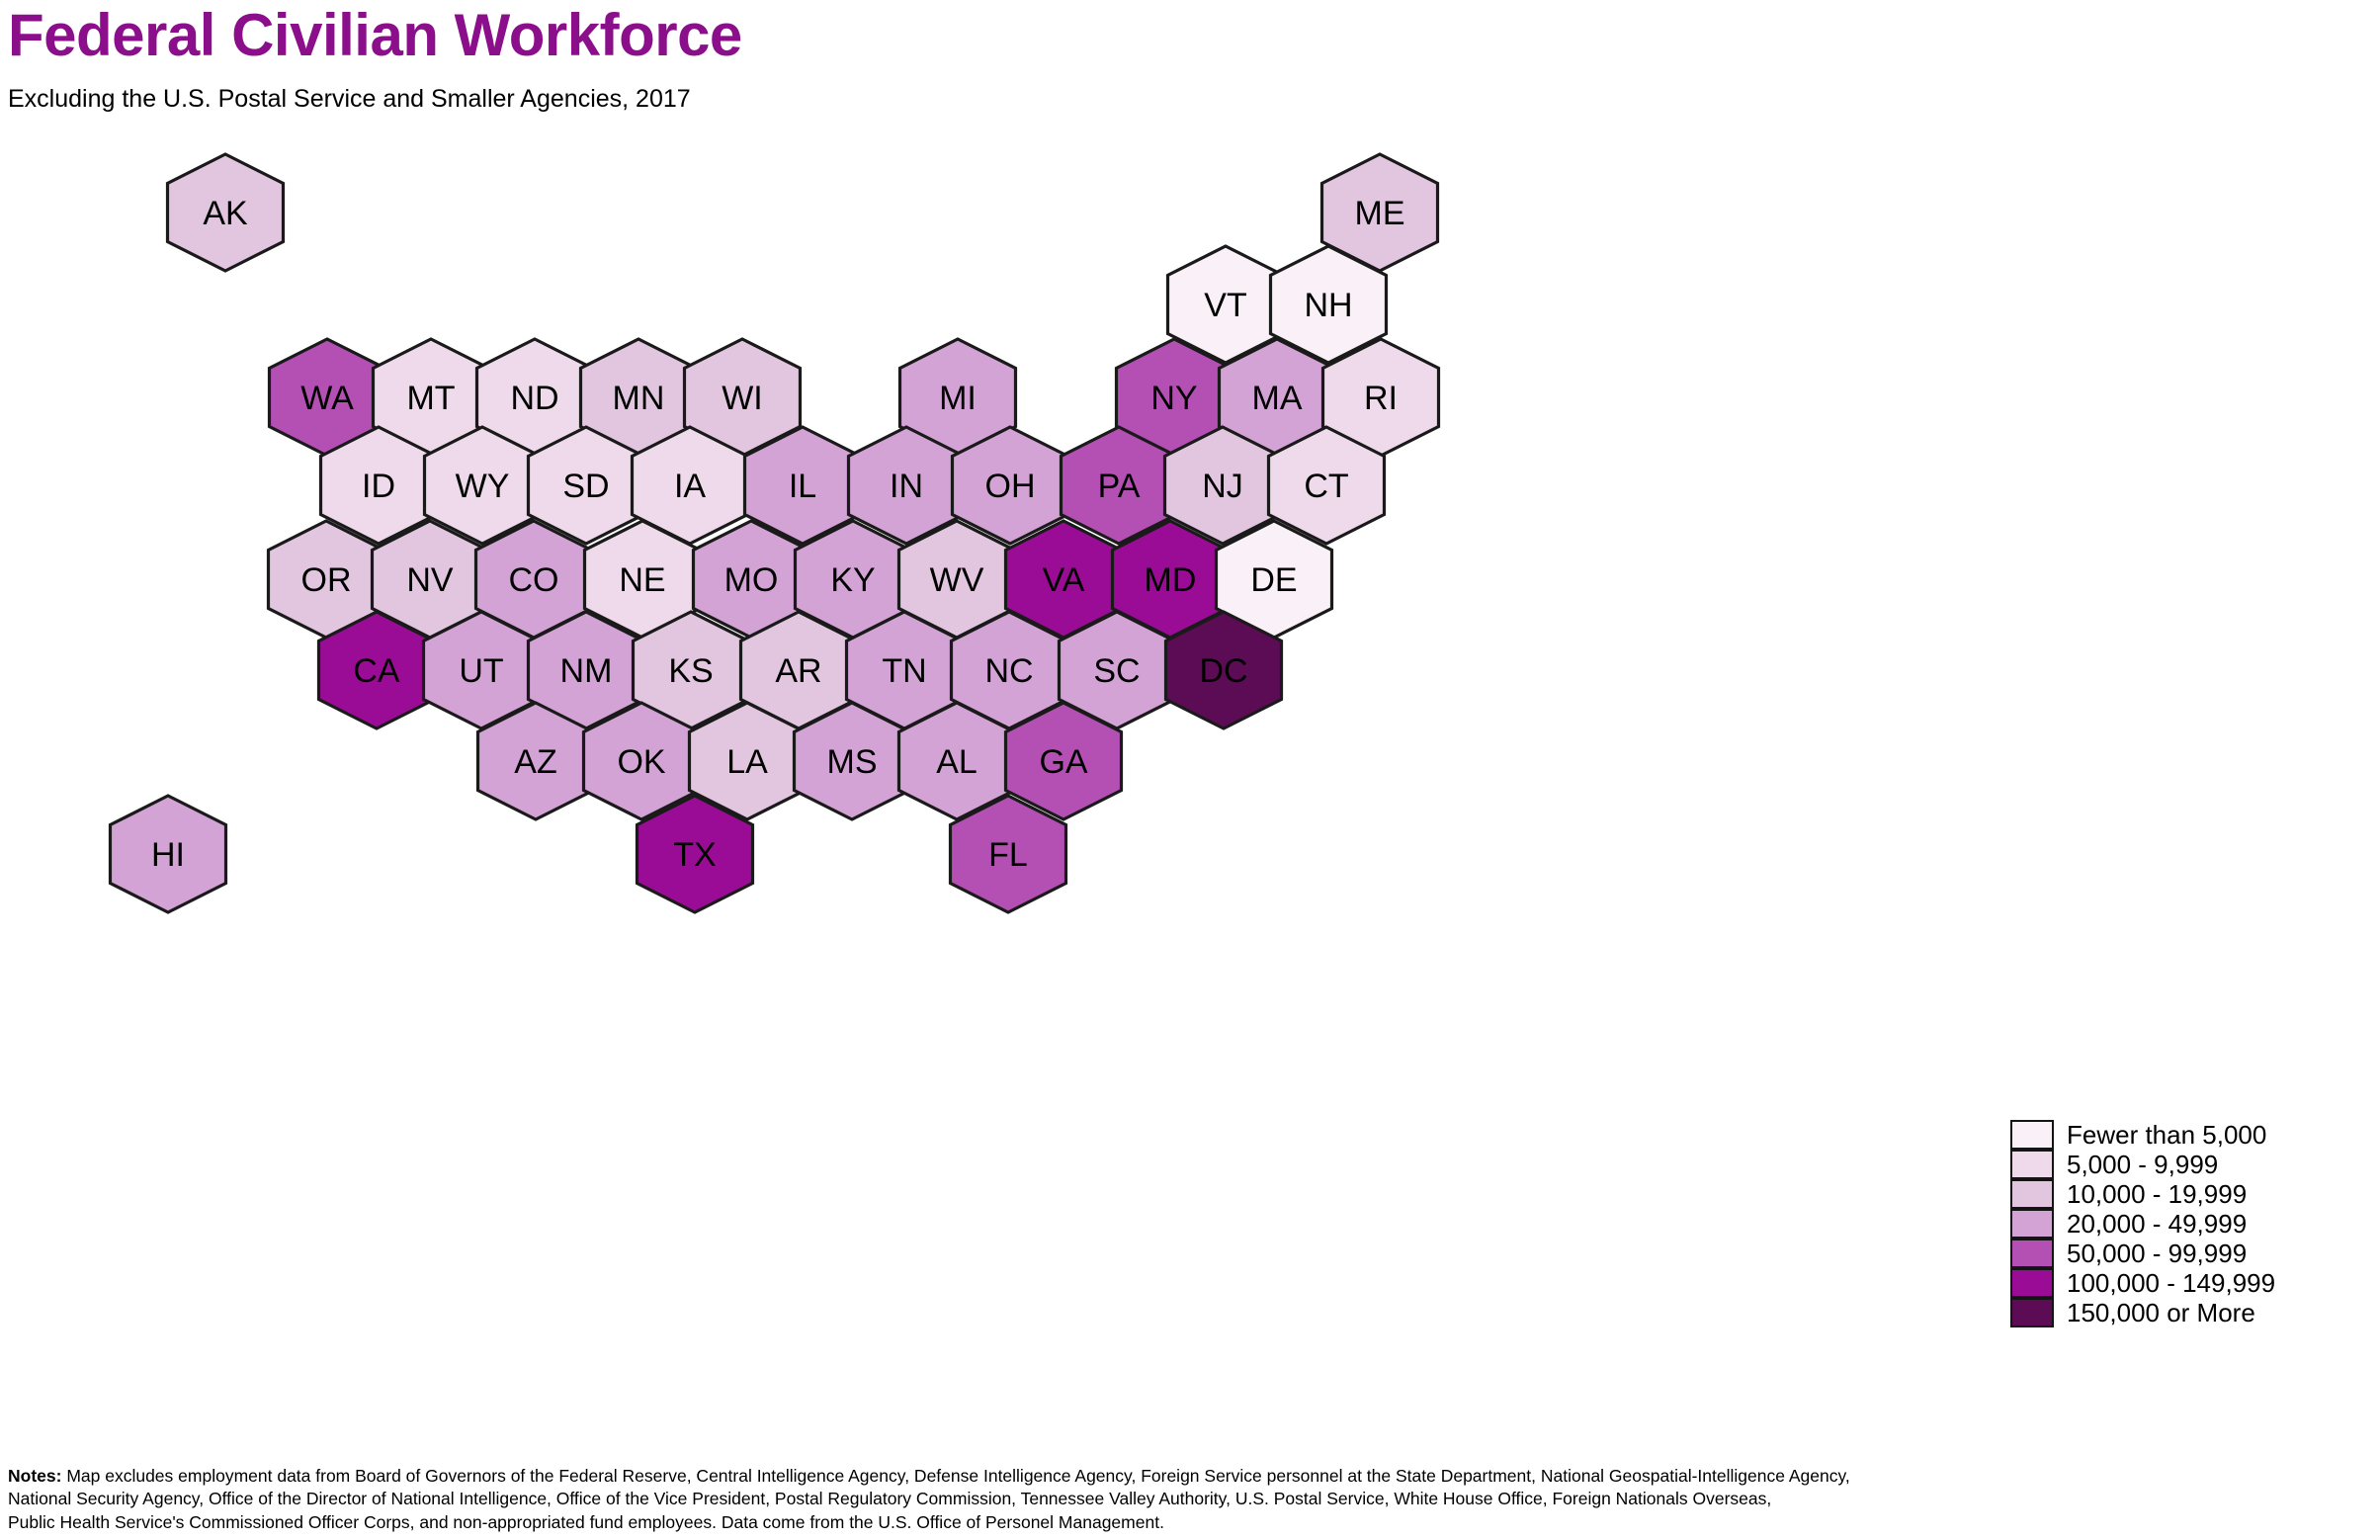  I want to click on hex-shape-ak, so click(225, 212).